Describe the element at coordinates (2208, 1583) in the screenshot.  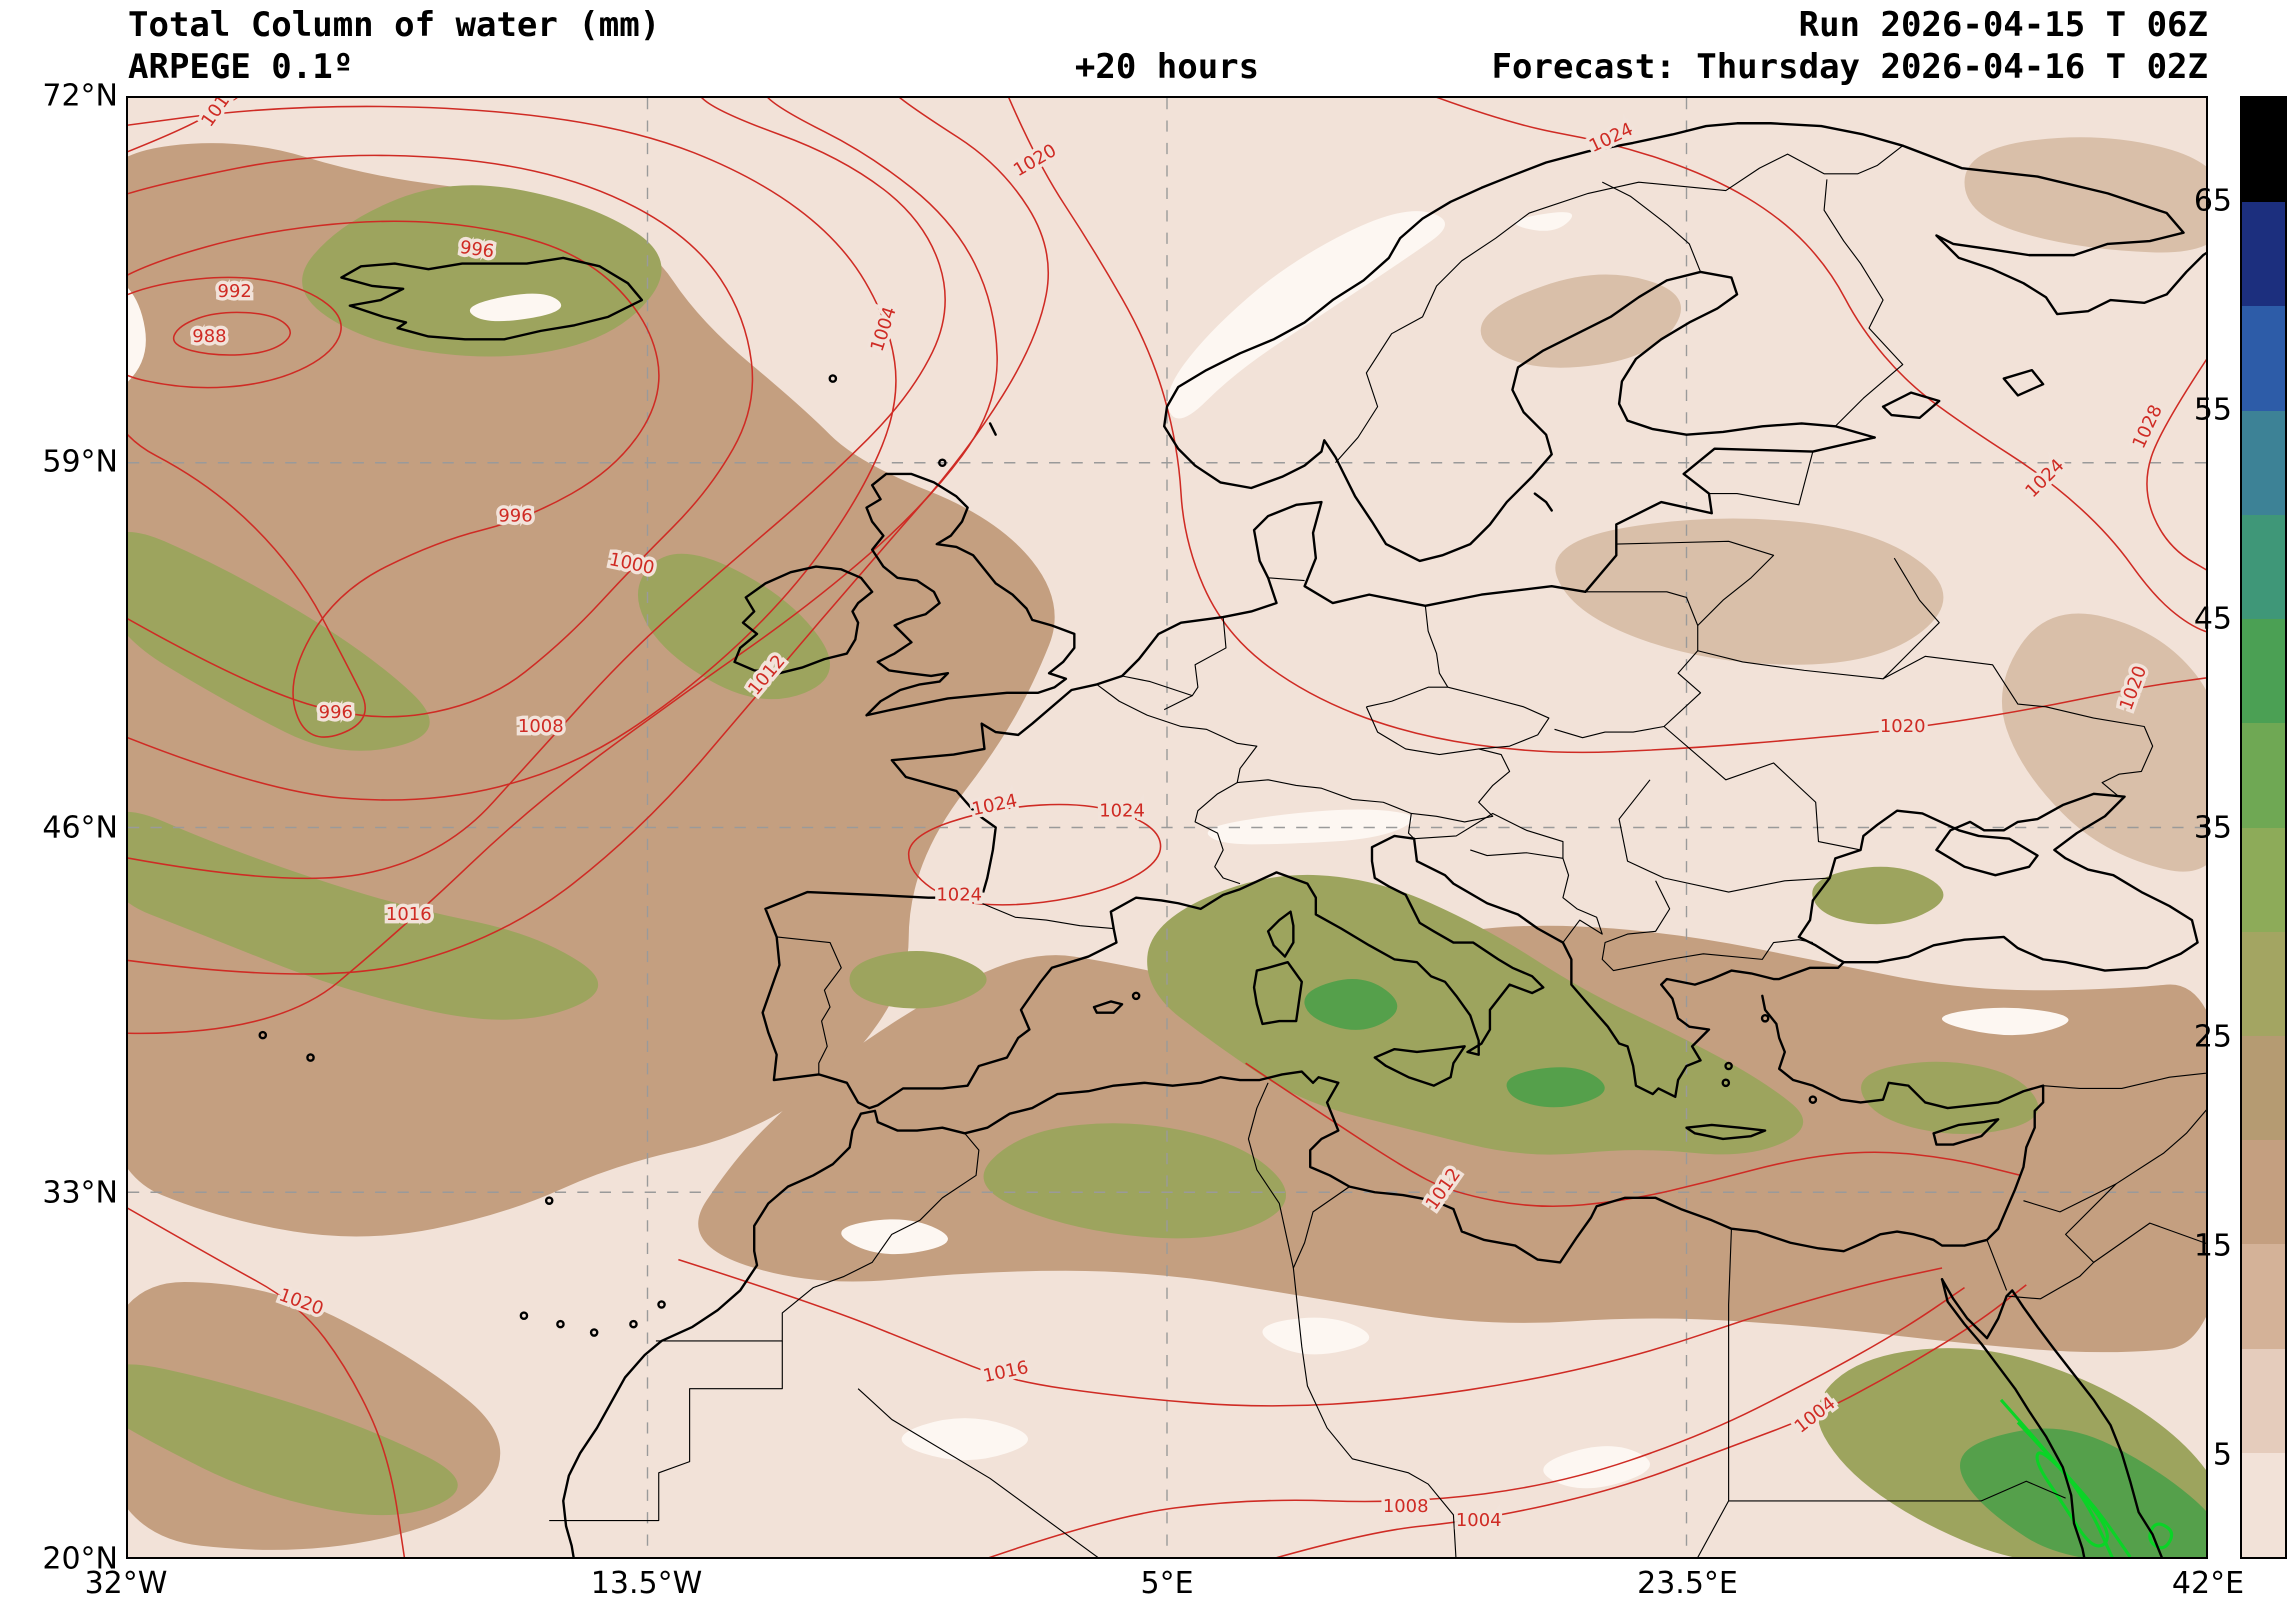
I see `x-axis-label: 42°E` at that location.